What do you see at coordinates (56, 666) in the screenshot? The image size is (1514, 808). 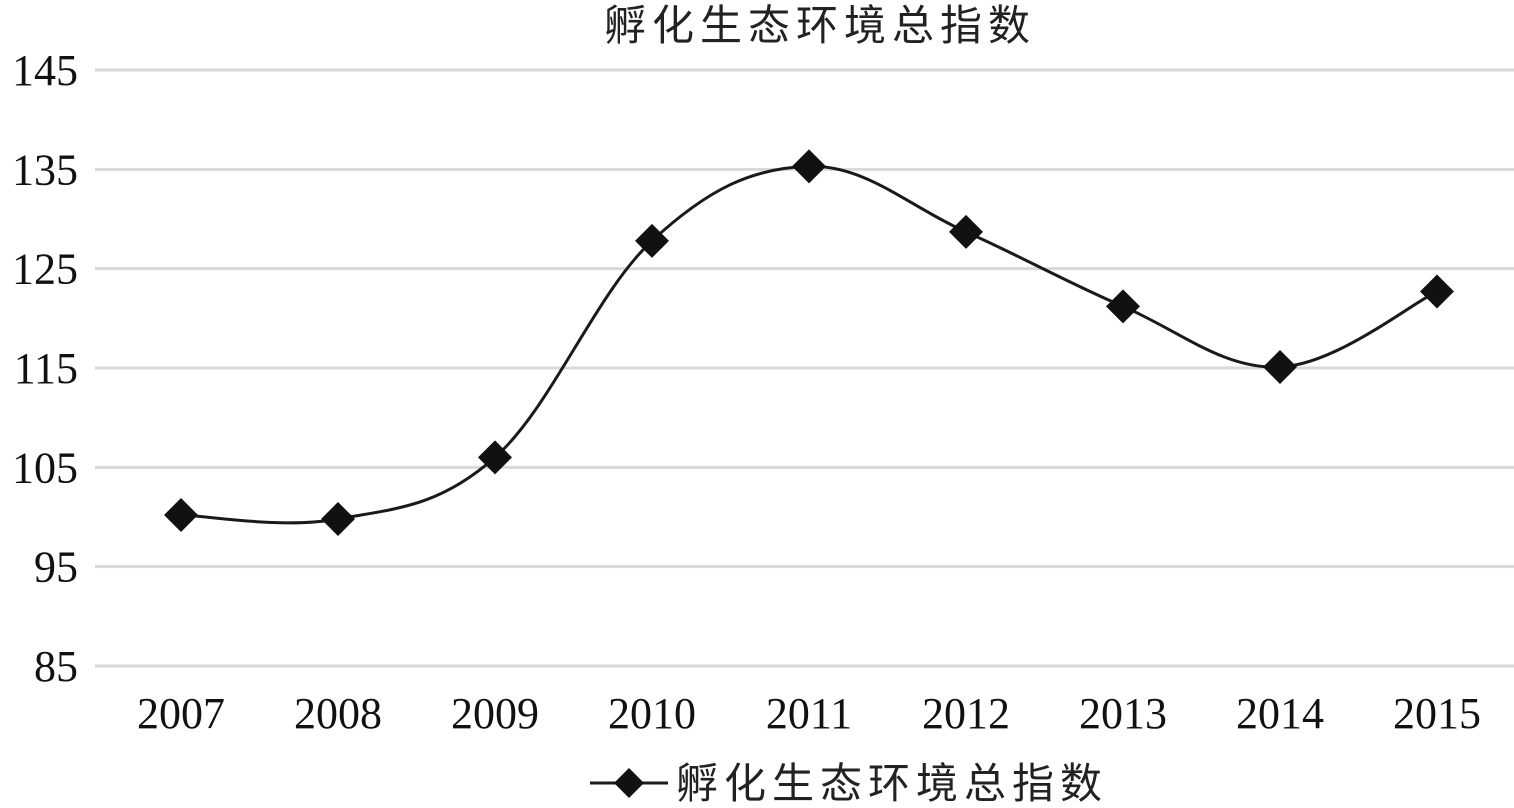 I see `y-tick-label-85: 85` at bounding box center [56, 666].